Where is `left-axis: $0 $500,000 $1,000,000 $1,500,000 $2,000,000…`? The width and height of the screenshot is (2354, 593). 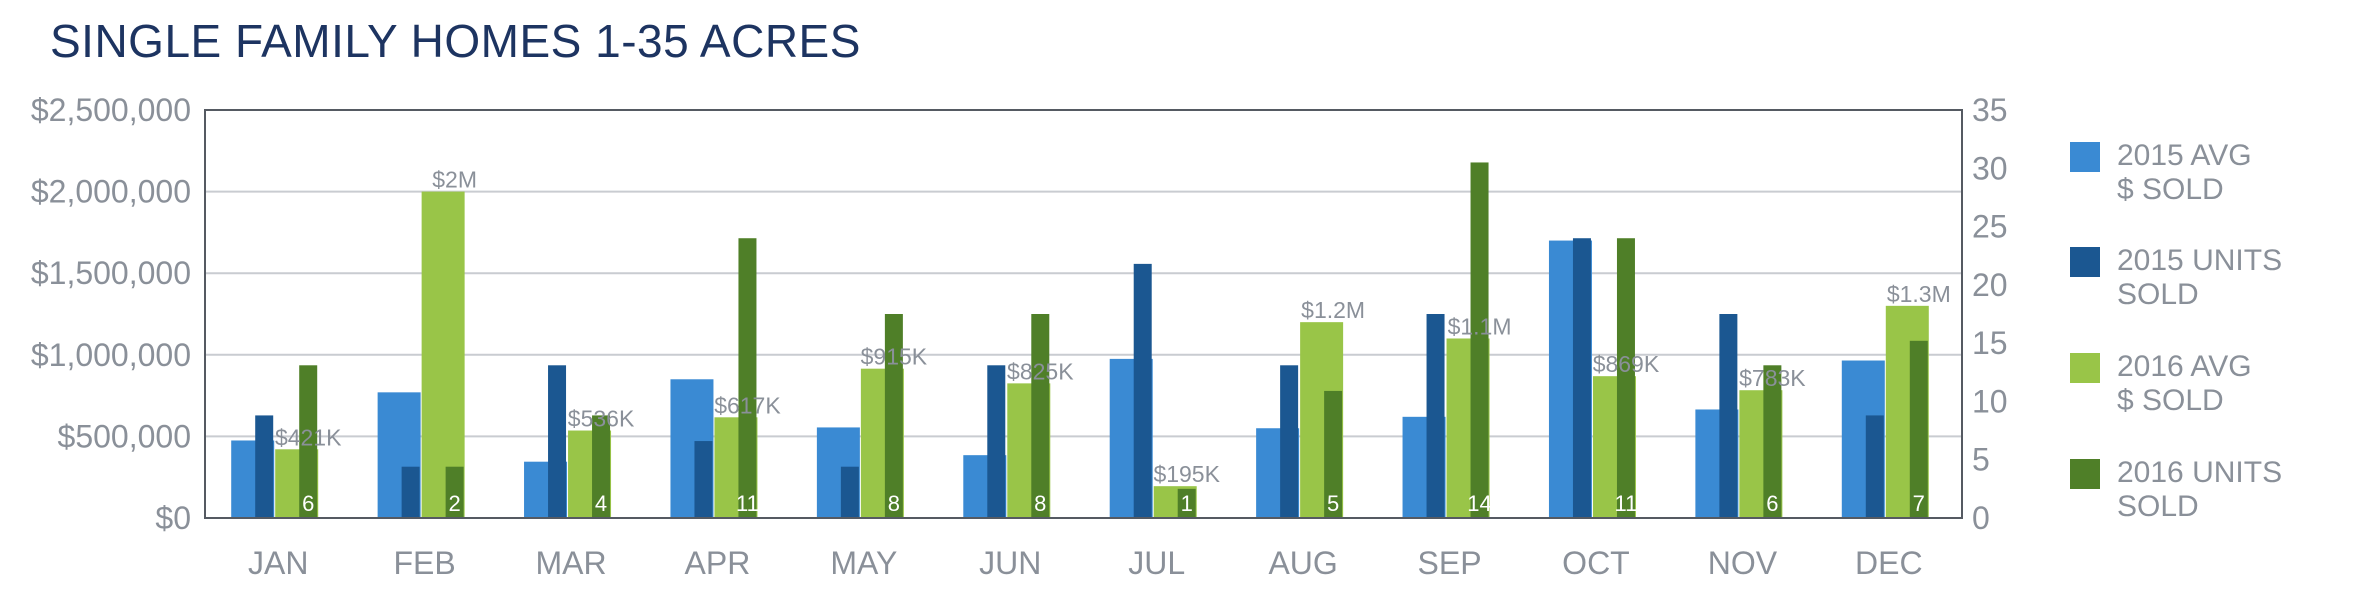
left-axis: $0 $500,000 $1,000,000 $1,500,000 $2,000,000… is located at coordinates (111, 314).